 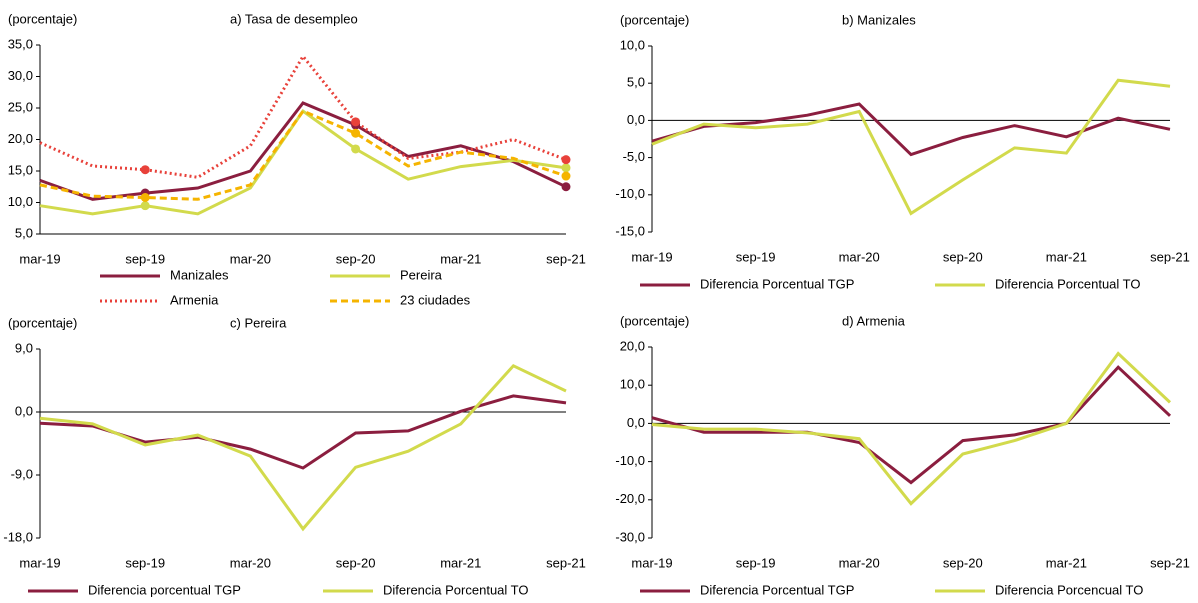 I want to click on chart-title: a) Tasa de desempleo, so click(x=294, y=18).